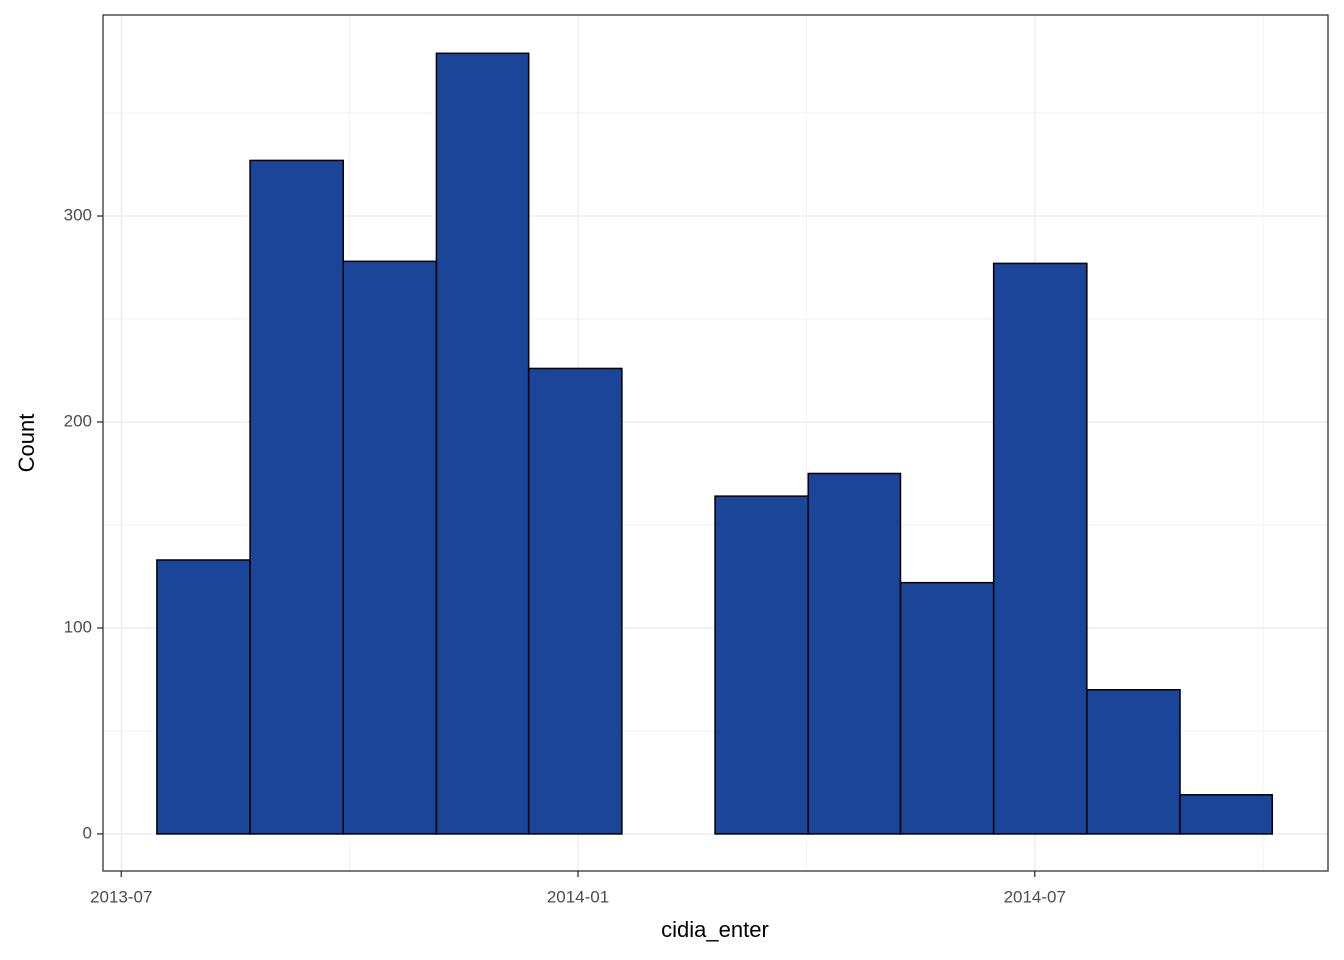 The width and height of the screenshot is (1344, 960). I want to click on y-tick-label: 300, so click(78, 215).